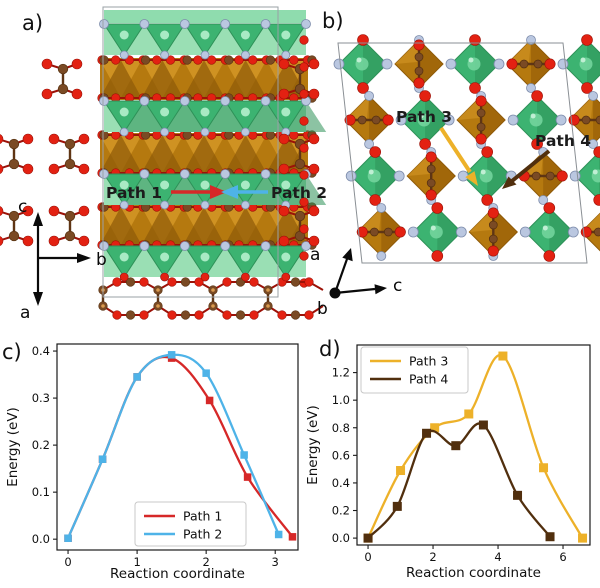  What do you see at coordinates (355, 291) in the screenshot?
I see `c-axis-line` at bounding box center [355, 291].